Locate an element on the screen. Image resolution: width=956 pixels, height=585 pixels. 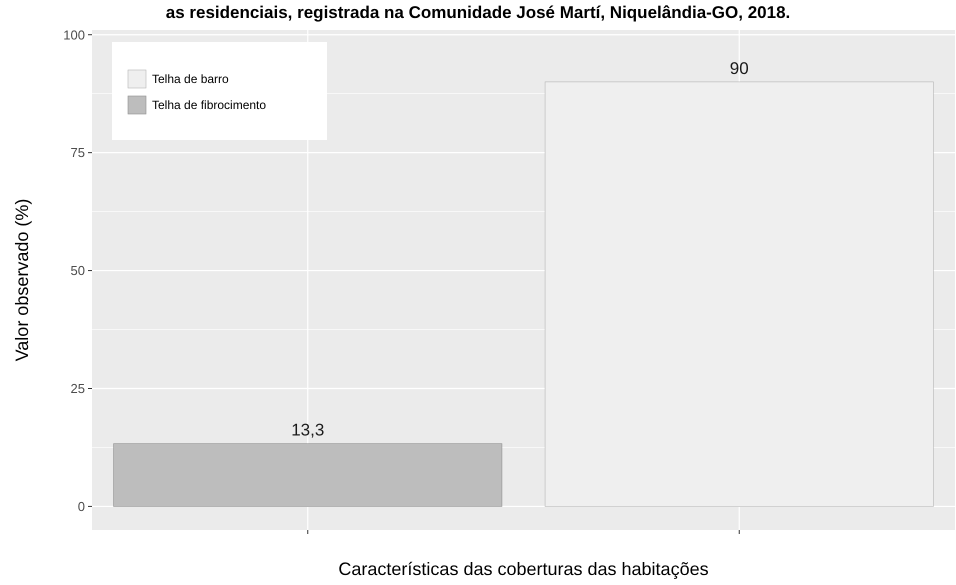
y-axis-title: Valor observado (%) is located at coordinates (22, 280).